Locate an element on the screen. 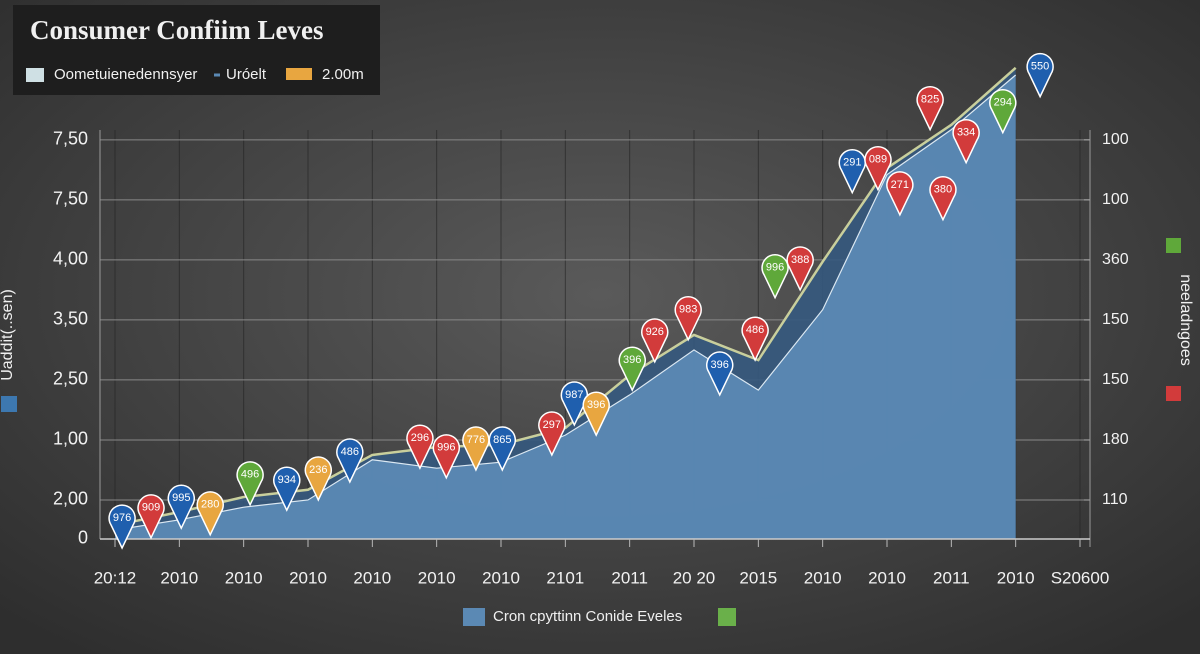 The image size is (1200, 654). pin: 496 is located at coordinates (250, 484).